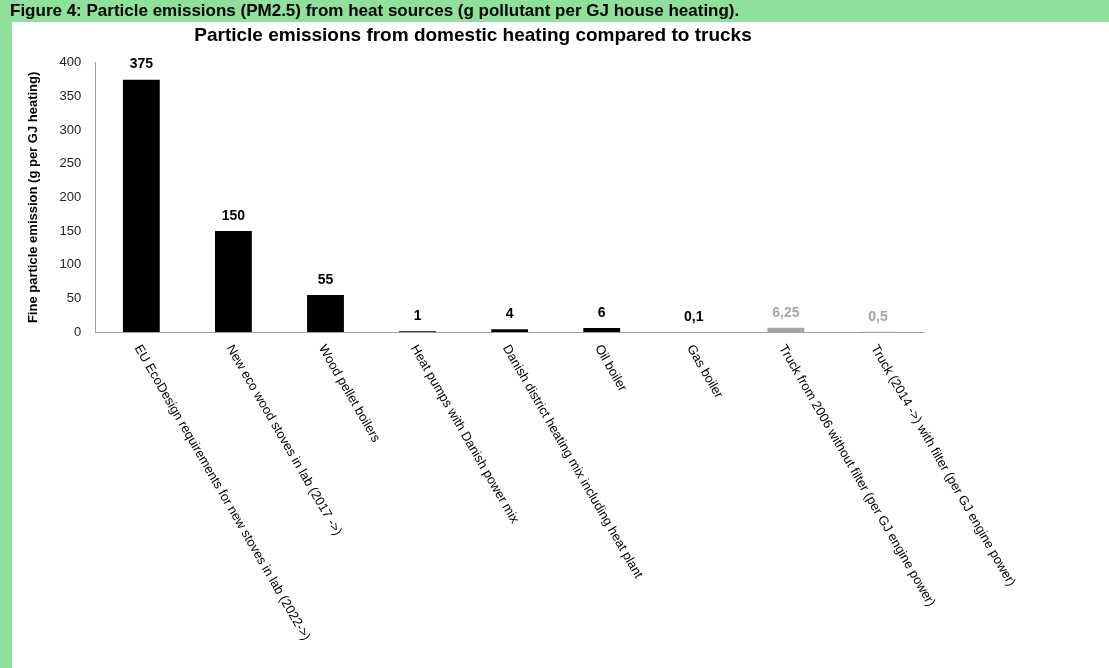 The image size is (1109, 668). What do you see at coordinates (694, 315) in the screenshot?
I see `data-label: 0,1` at bounding box center [694, 315].